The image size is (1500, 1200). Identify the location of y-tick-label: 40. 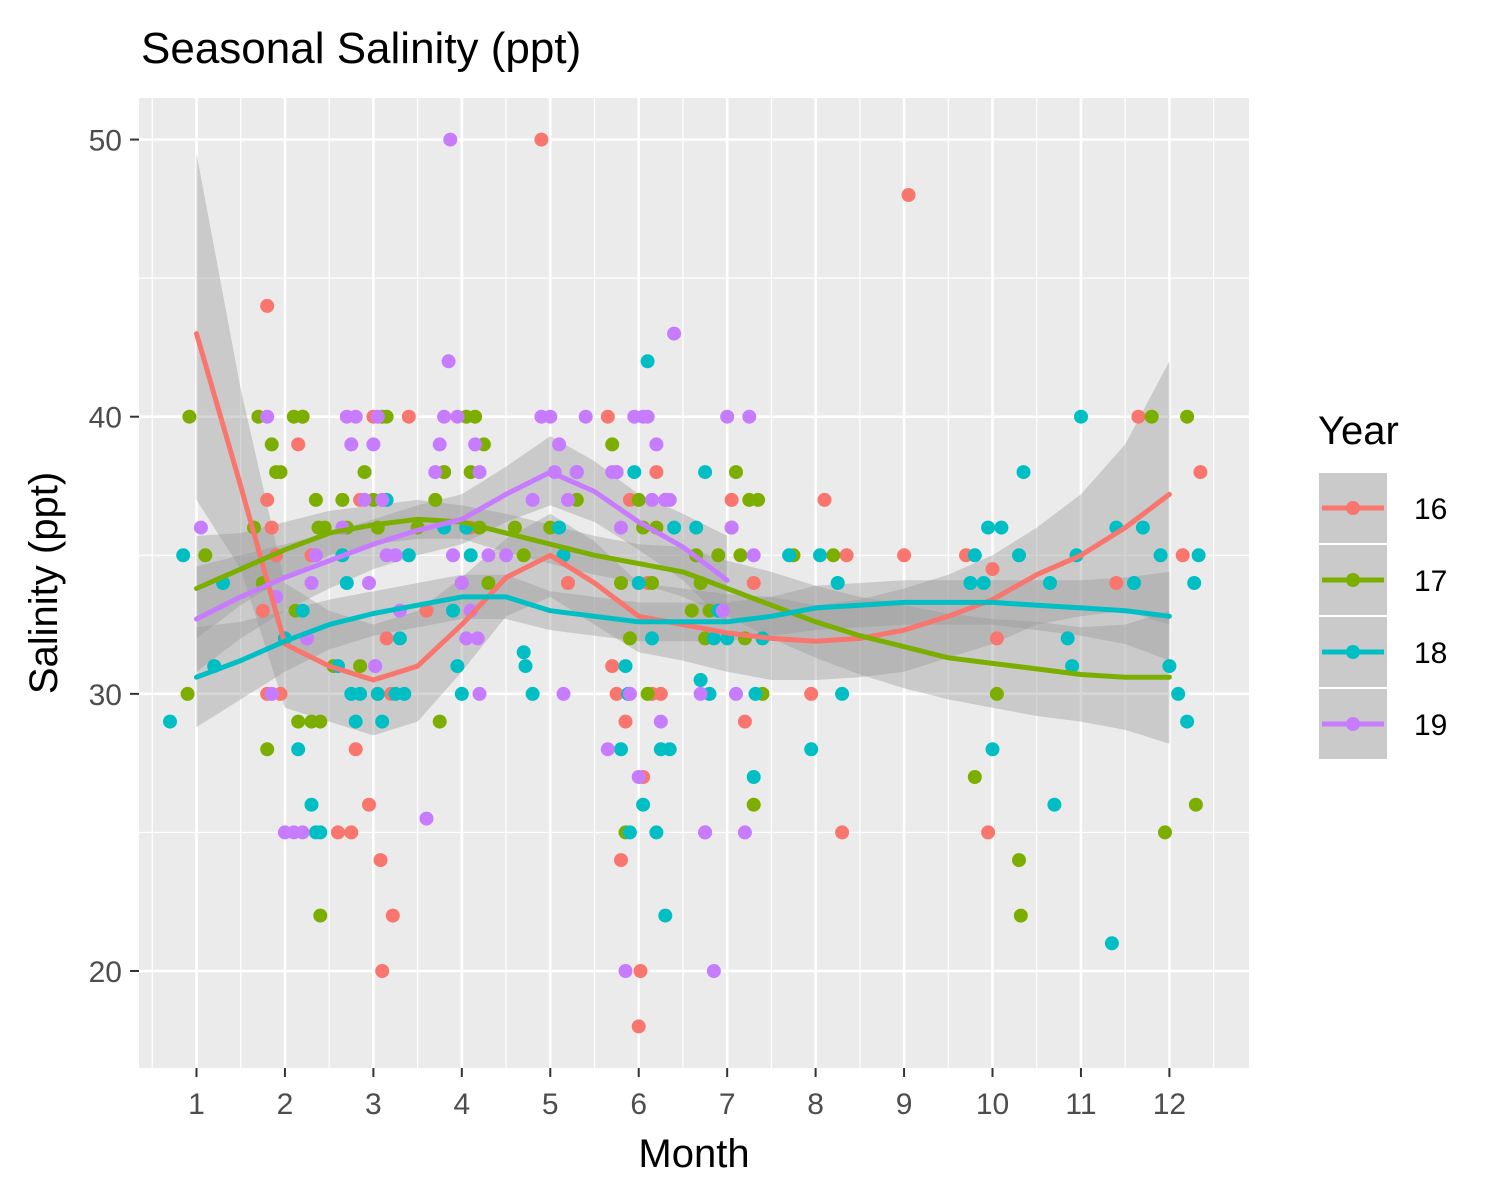
(105, 418).